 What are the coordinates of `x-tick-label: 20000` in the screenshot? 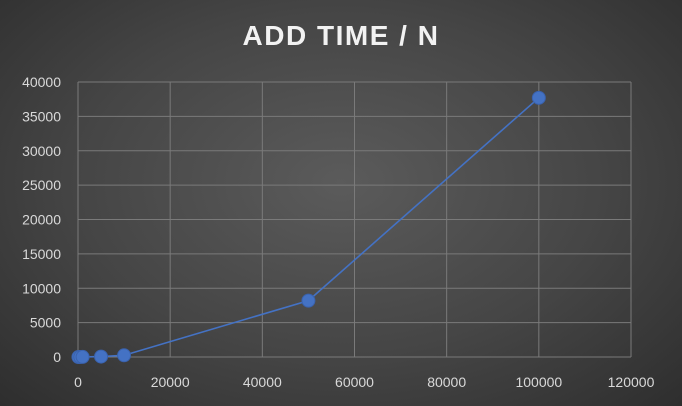 It's located at (170, 382).